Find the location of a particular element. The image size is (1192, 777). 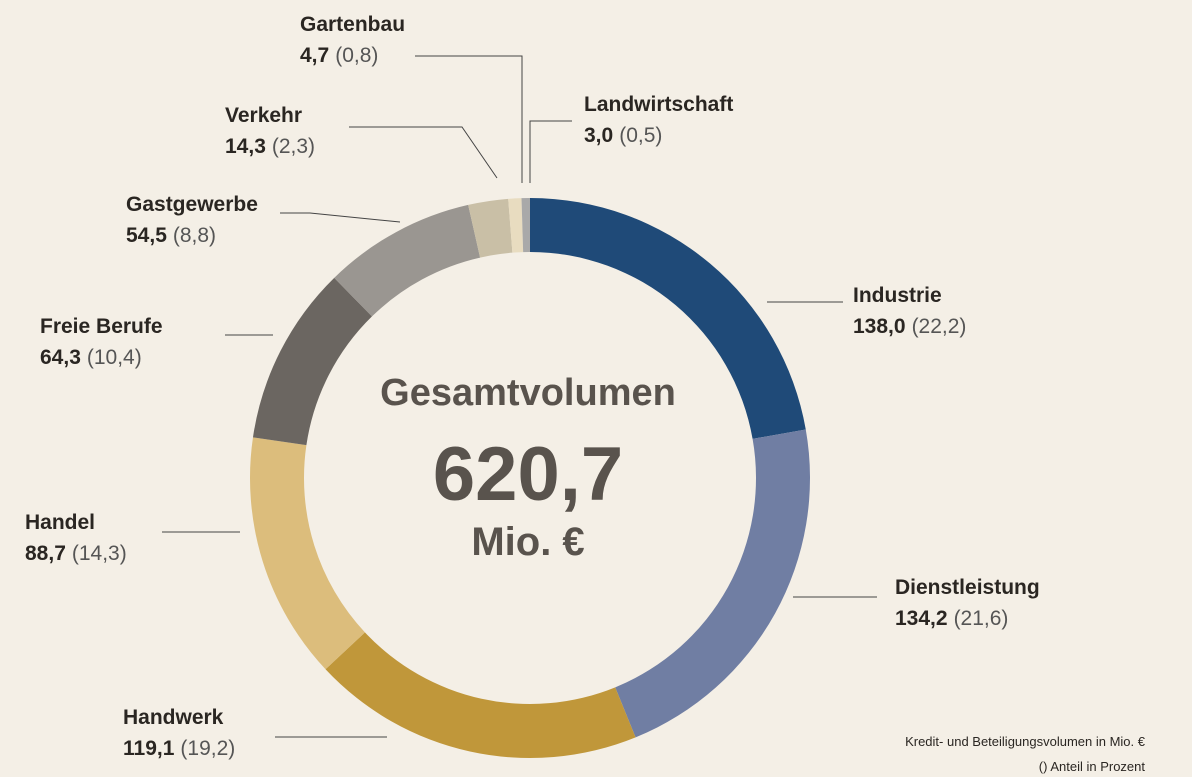

total-unit: Mio. € is located at coordinates (527, 542).